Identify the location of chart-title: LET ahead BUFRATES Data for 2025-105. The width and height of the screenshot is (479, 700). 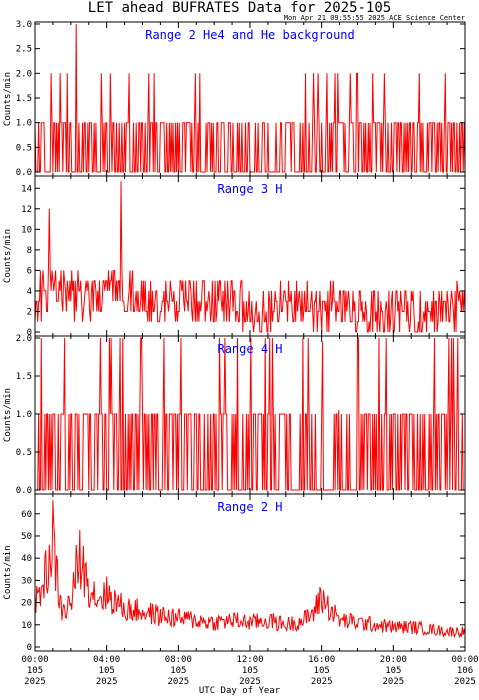
(239, 8).